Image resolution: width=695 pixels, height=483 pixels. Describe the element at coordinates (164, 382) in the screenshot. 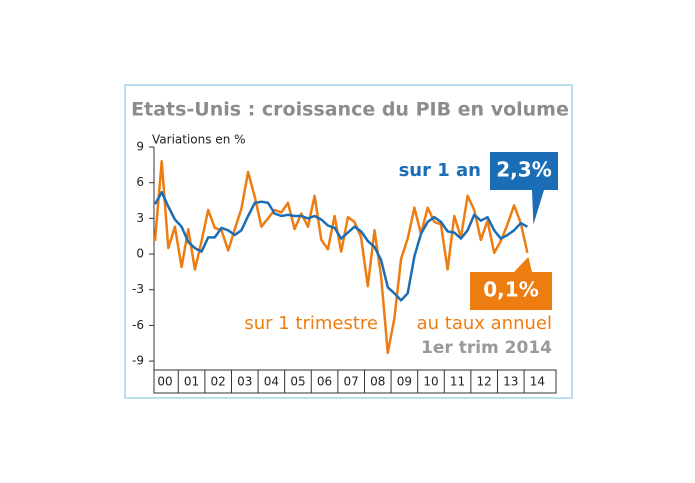

I see `x-tick-label: 00` at that location.